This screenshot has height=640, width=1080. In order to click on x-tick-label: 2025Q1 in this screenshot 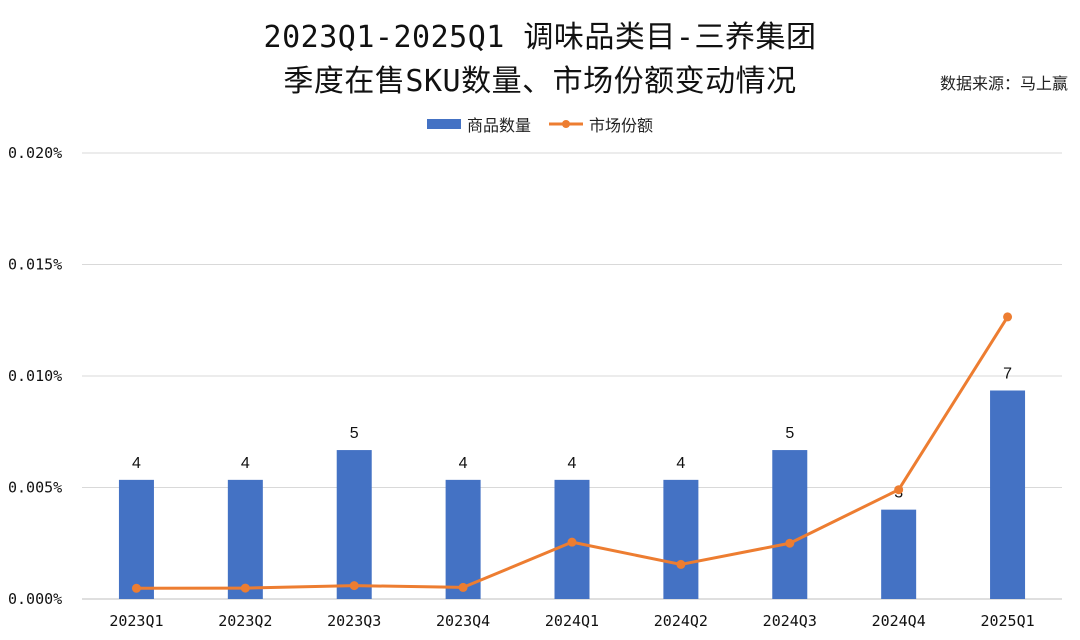, I will do `click(1007, 621)`.